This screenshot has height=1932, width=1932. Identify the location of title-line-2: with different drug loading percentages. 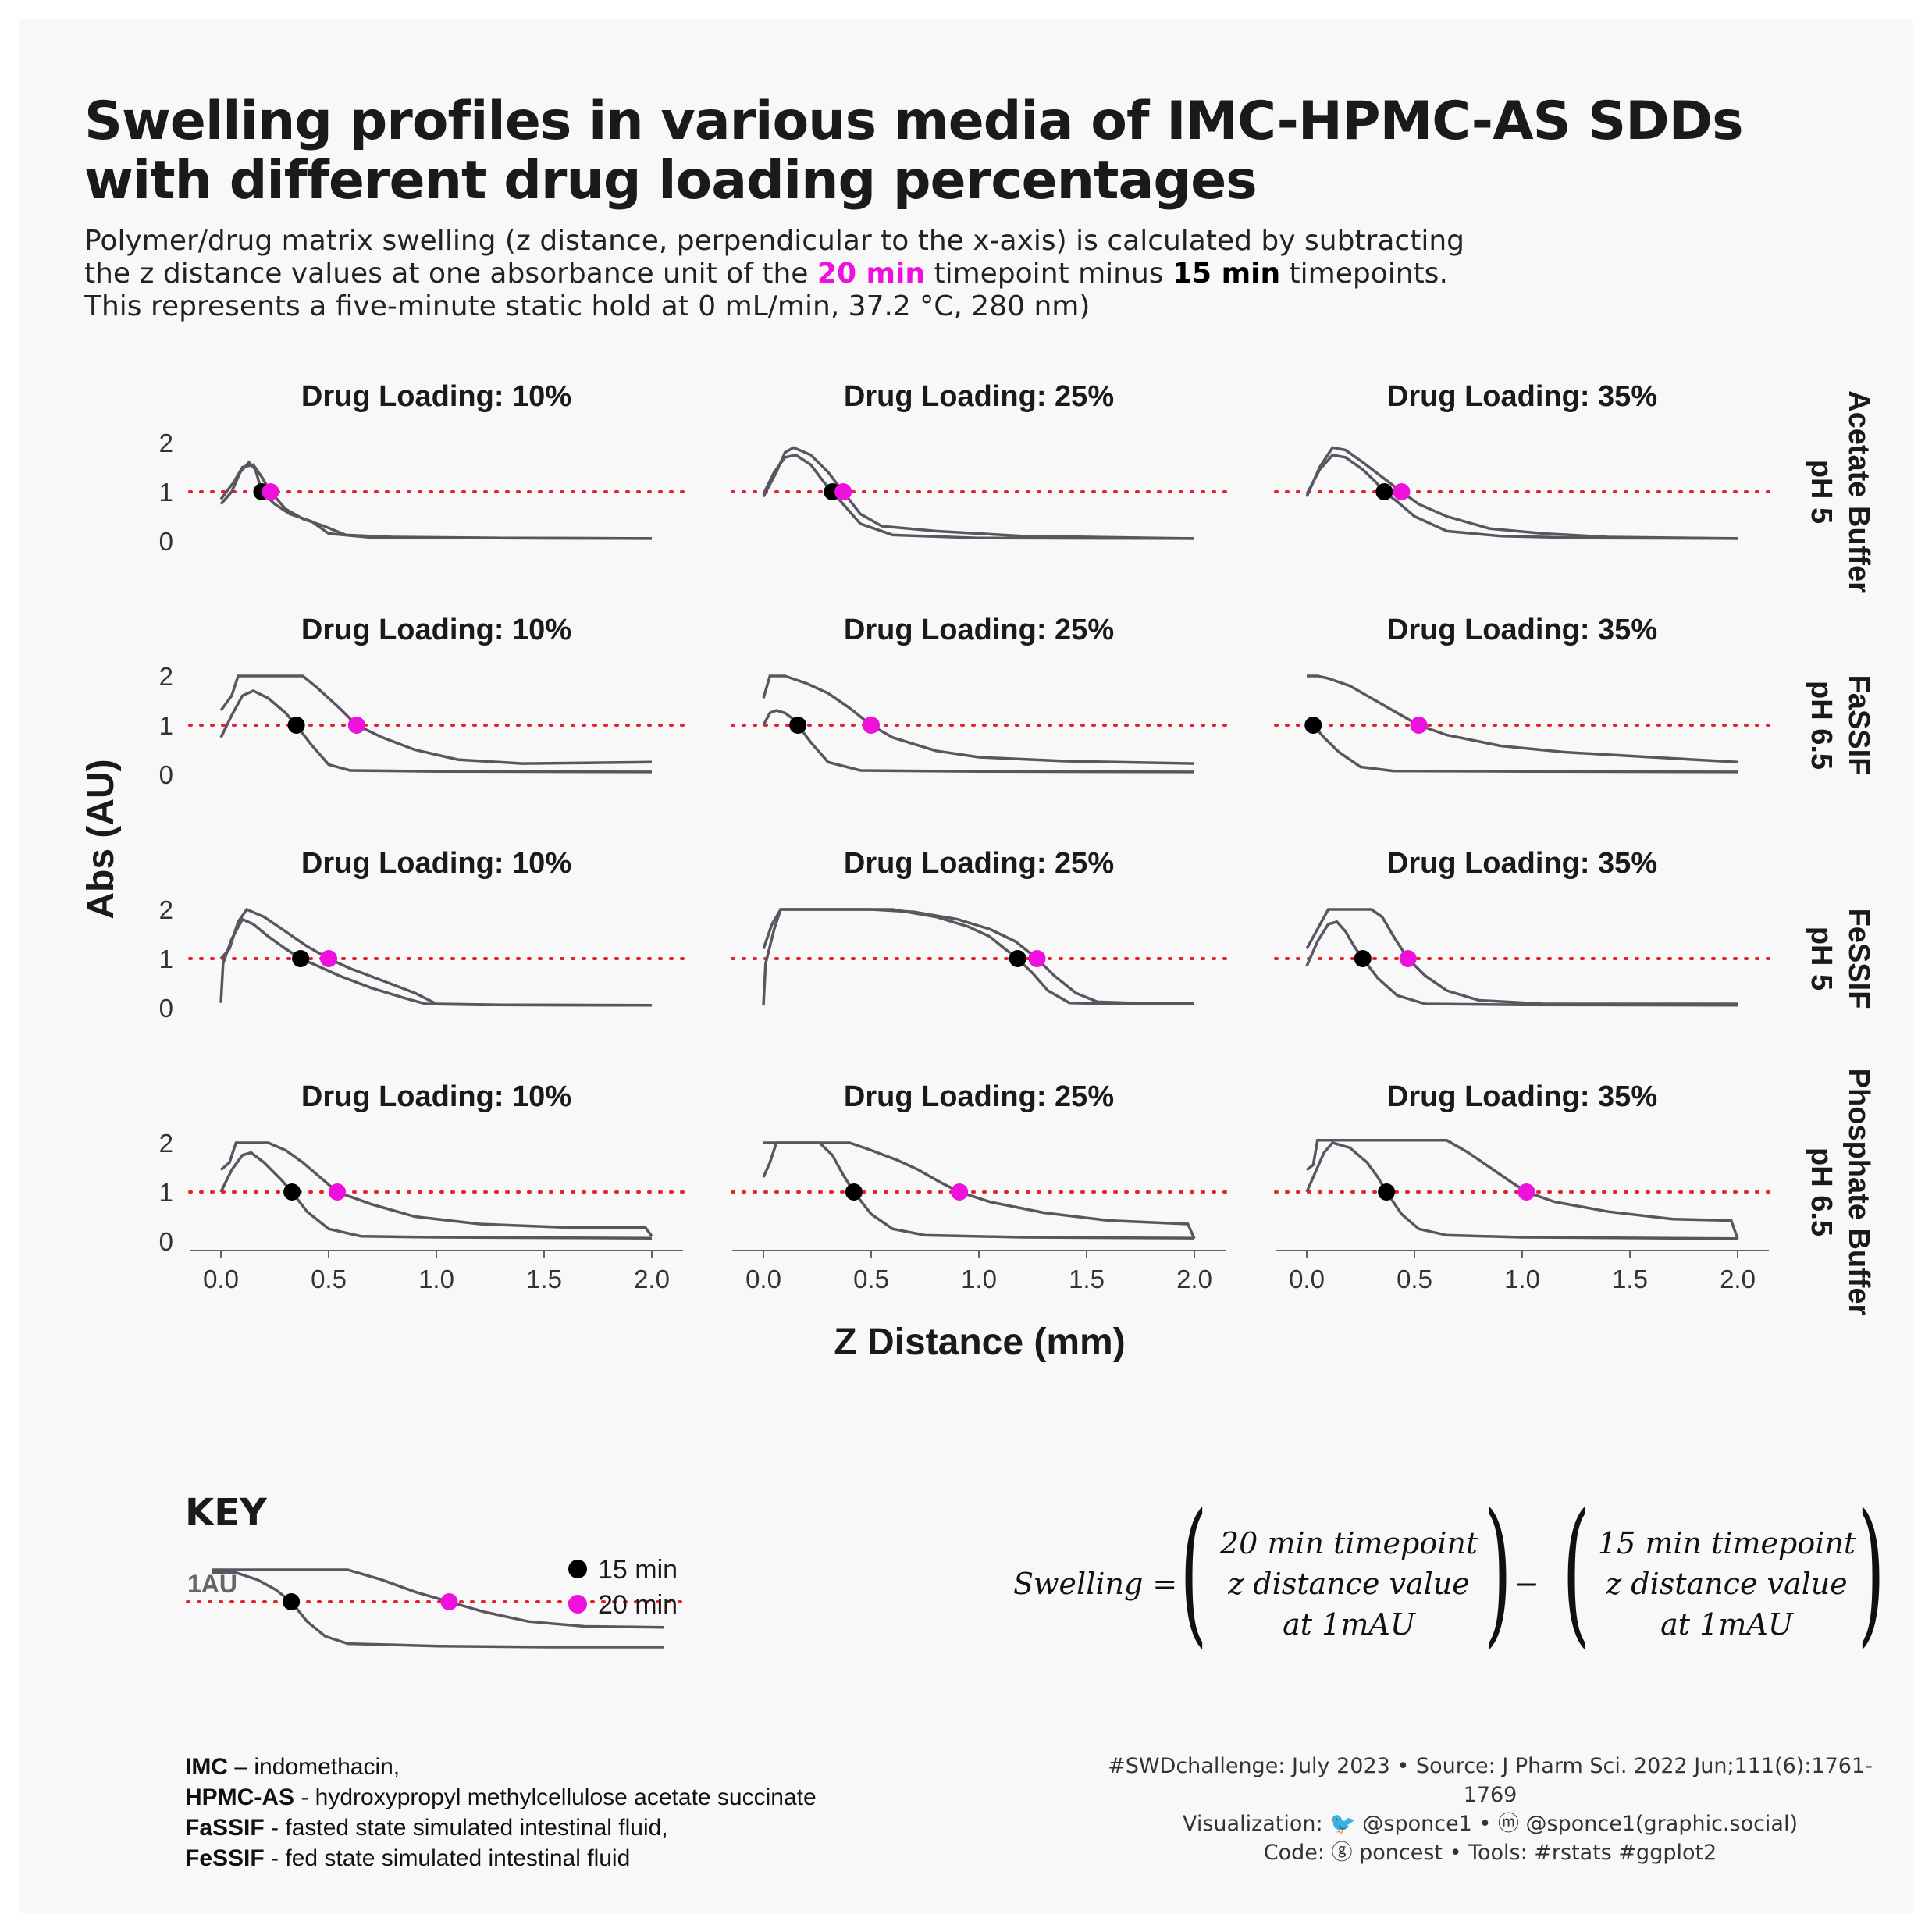
(671, 181).